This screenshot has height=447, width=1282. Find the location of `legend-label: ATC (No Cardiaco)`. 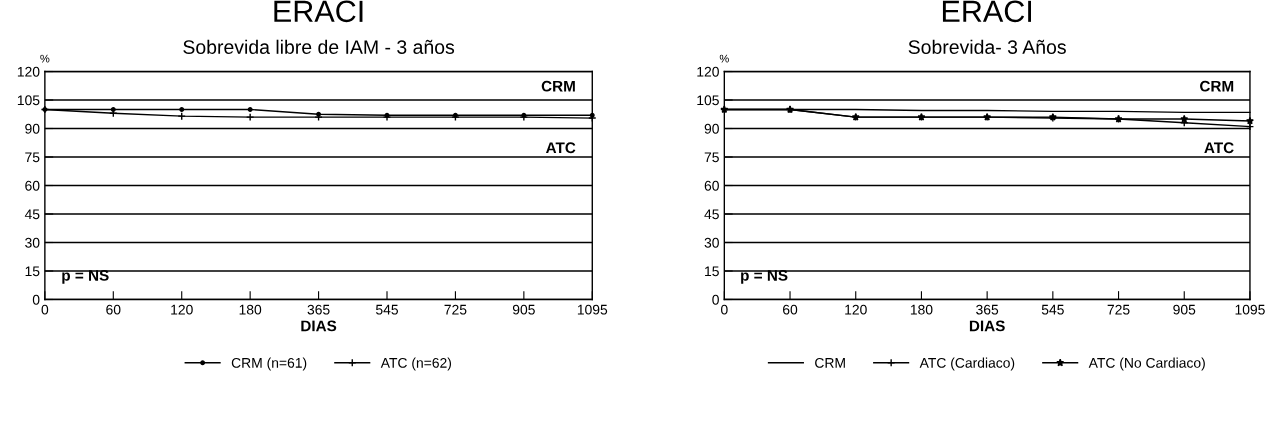

legend-label: ATC (No Cardiaco) is located at coordinates (1146, 364).